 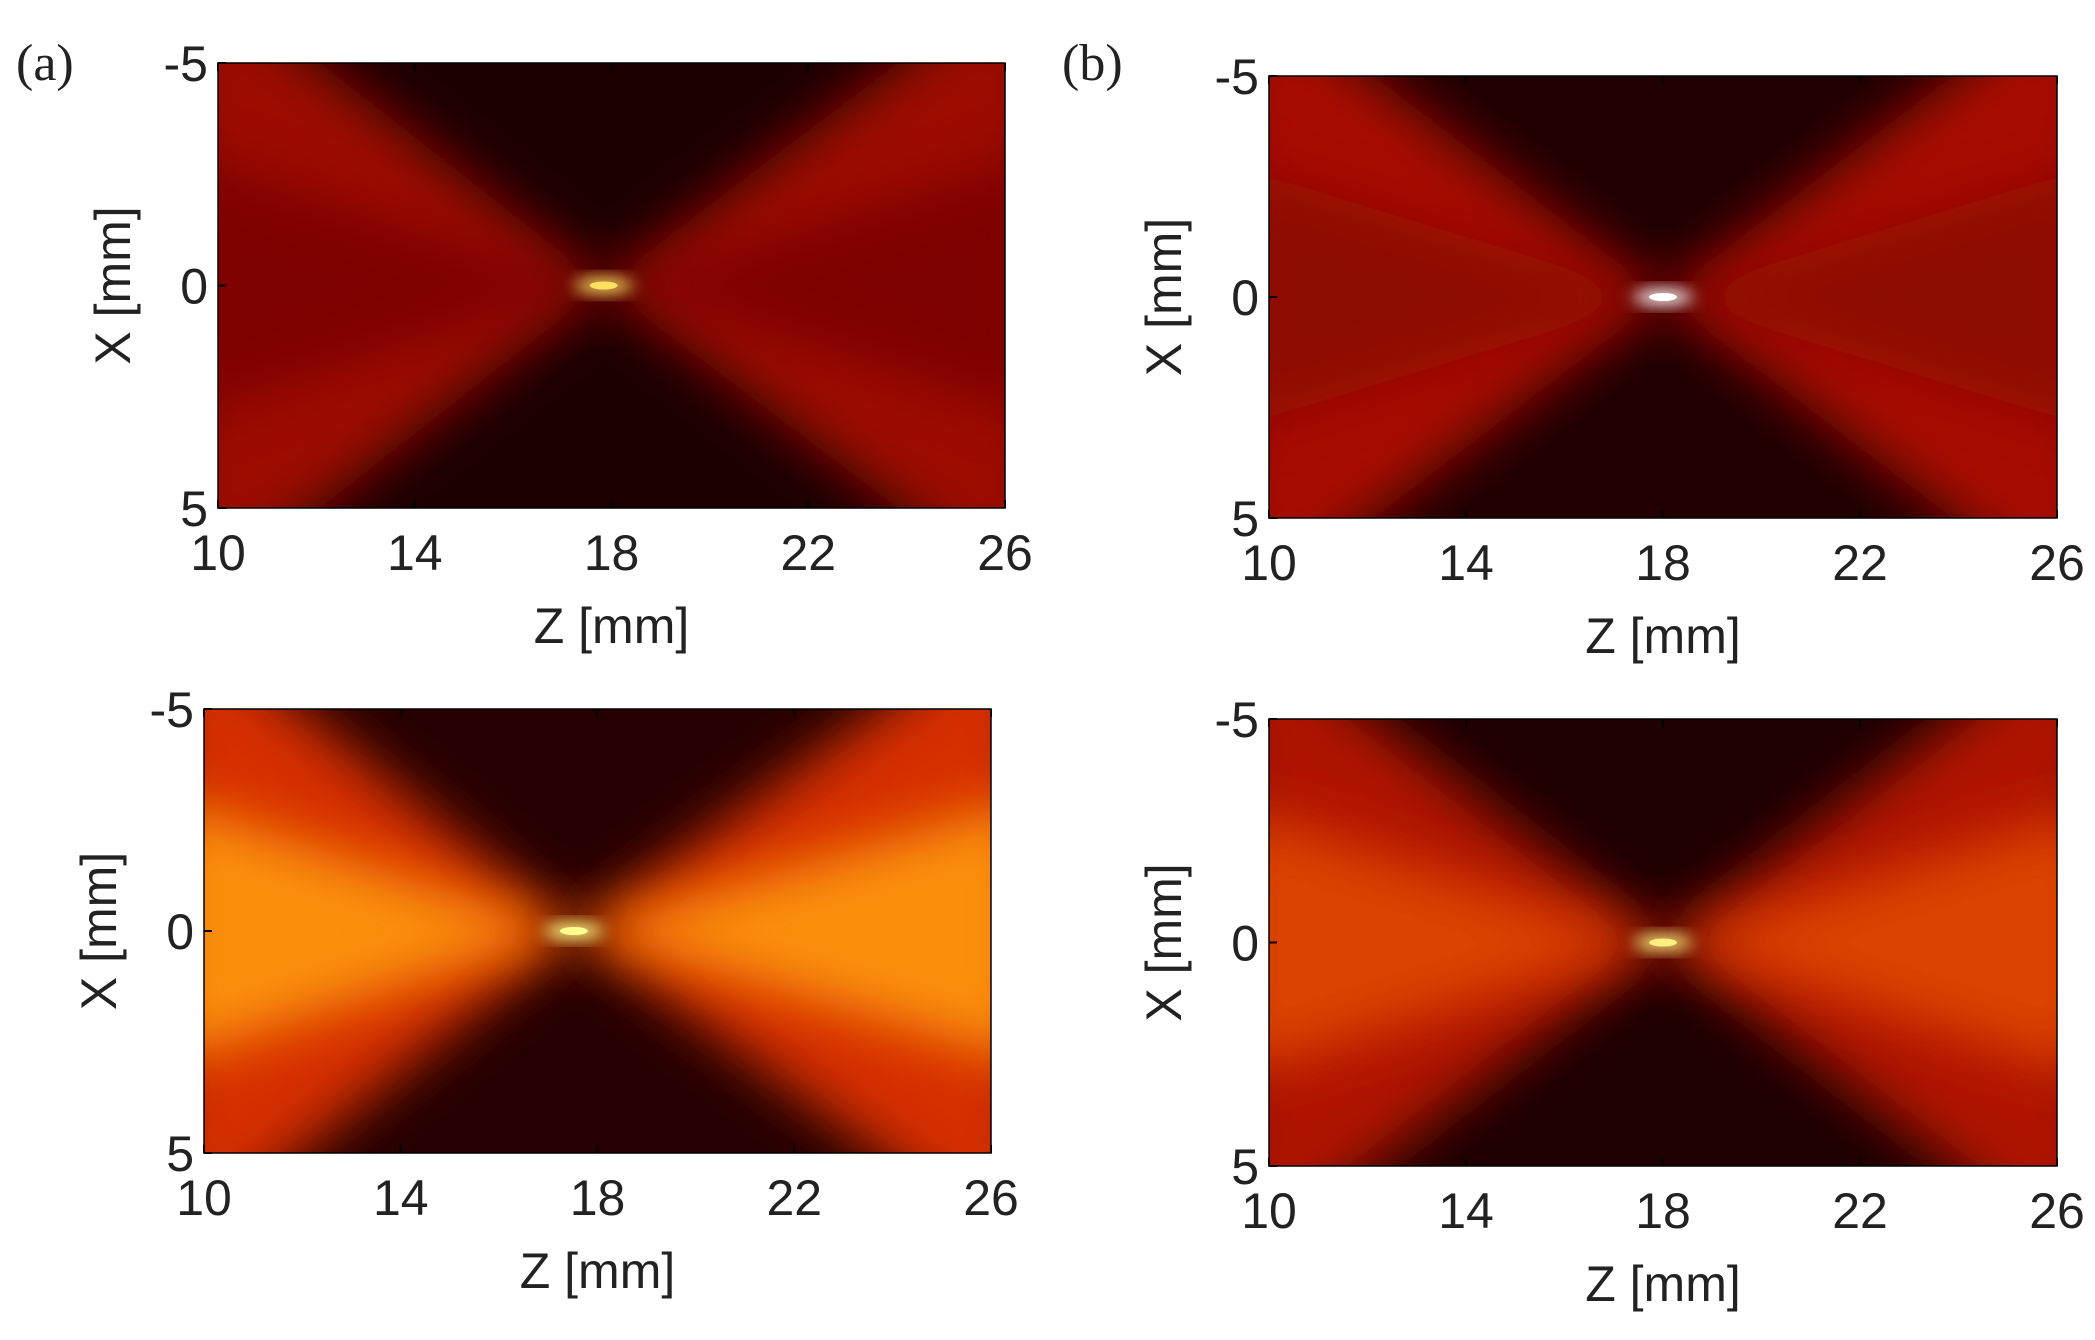 I want to click on panel-label: (b), so click(x=1092, y=63).